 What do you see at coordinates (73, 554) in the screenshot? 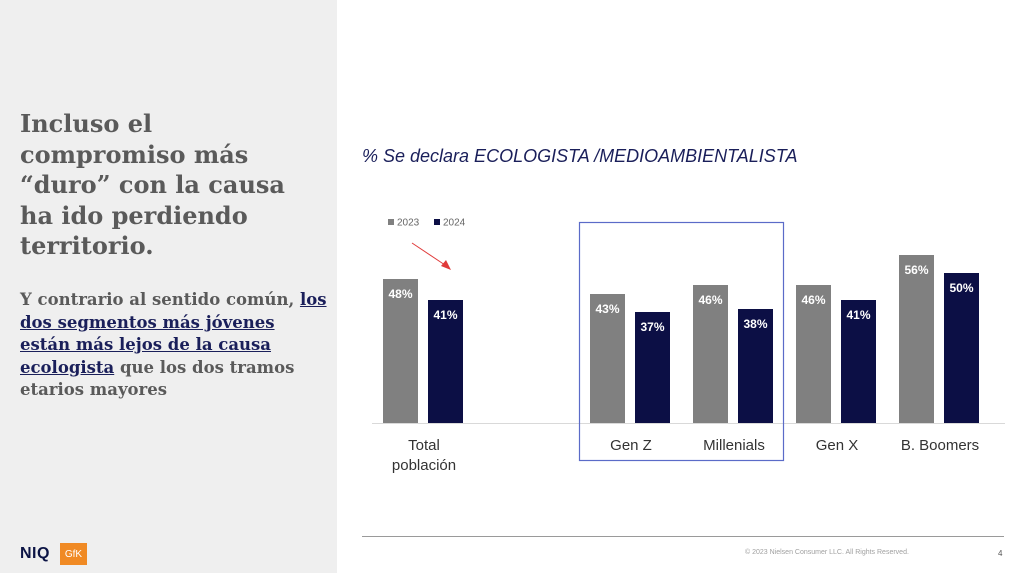
I see `gfk-logo: GfK` at bounding box center [73, 554].